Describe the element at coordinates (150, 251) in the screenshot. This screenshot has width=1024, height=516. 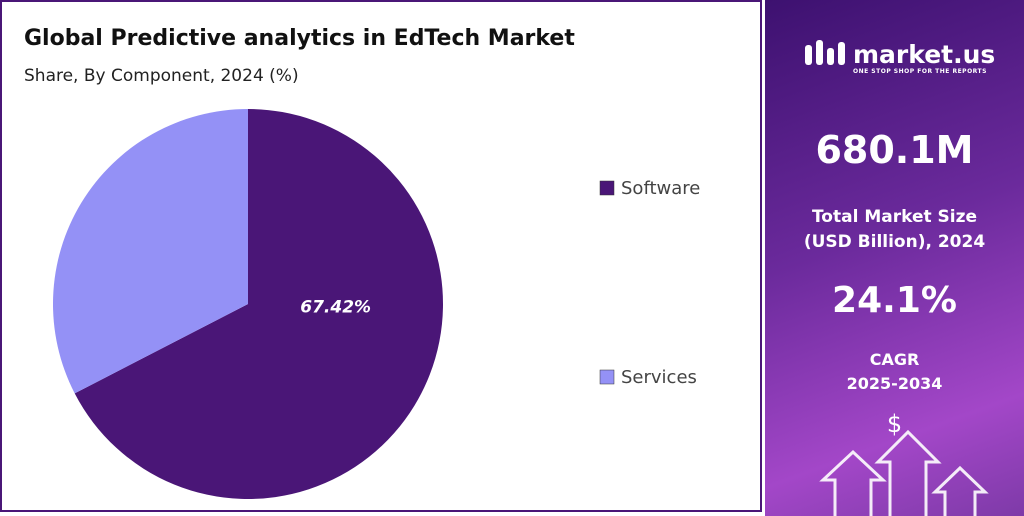
I see `pie-slice` at that location.